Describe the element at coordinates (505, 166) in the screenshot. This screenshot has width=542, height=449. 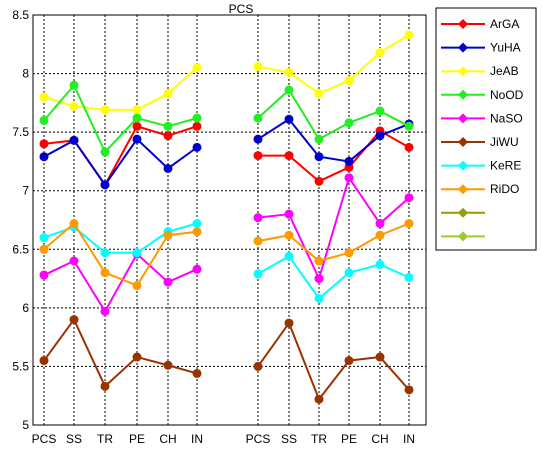
I see `legend-label: KeRE` at that location.